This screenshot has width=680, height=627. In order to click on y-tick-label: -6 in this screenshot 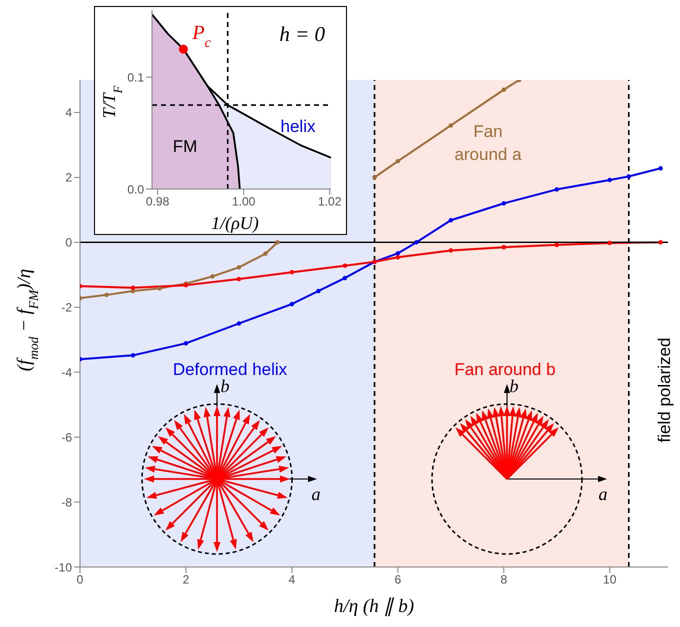, I will do `click(66, 437)`.